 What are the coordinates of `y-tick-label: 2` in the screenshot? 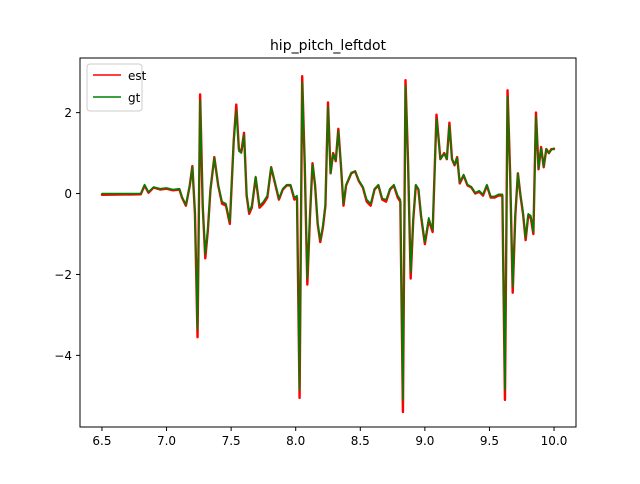 It's located at (68, 113).